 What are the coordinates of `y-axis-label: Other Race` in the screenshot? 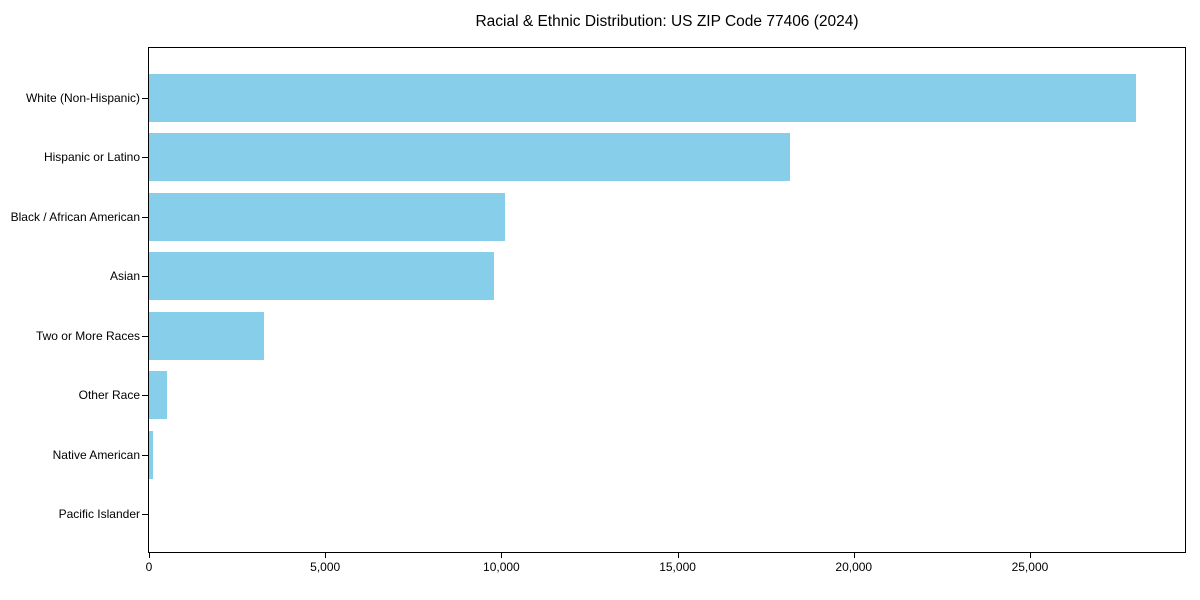 It's located at (109, 395).